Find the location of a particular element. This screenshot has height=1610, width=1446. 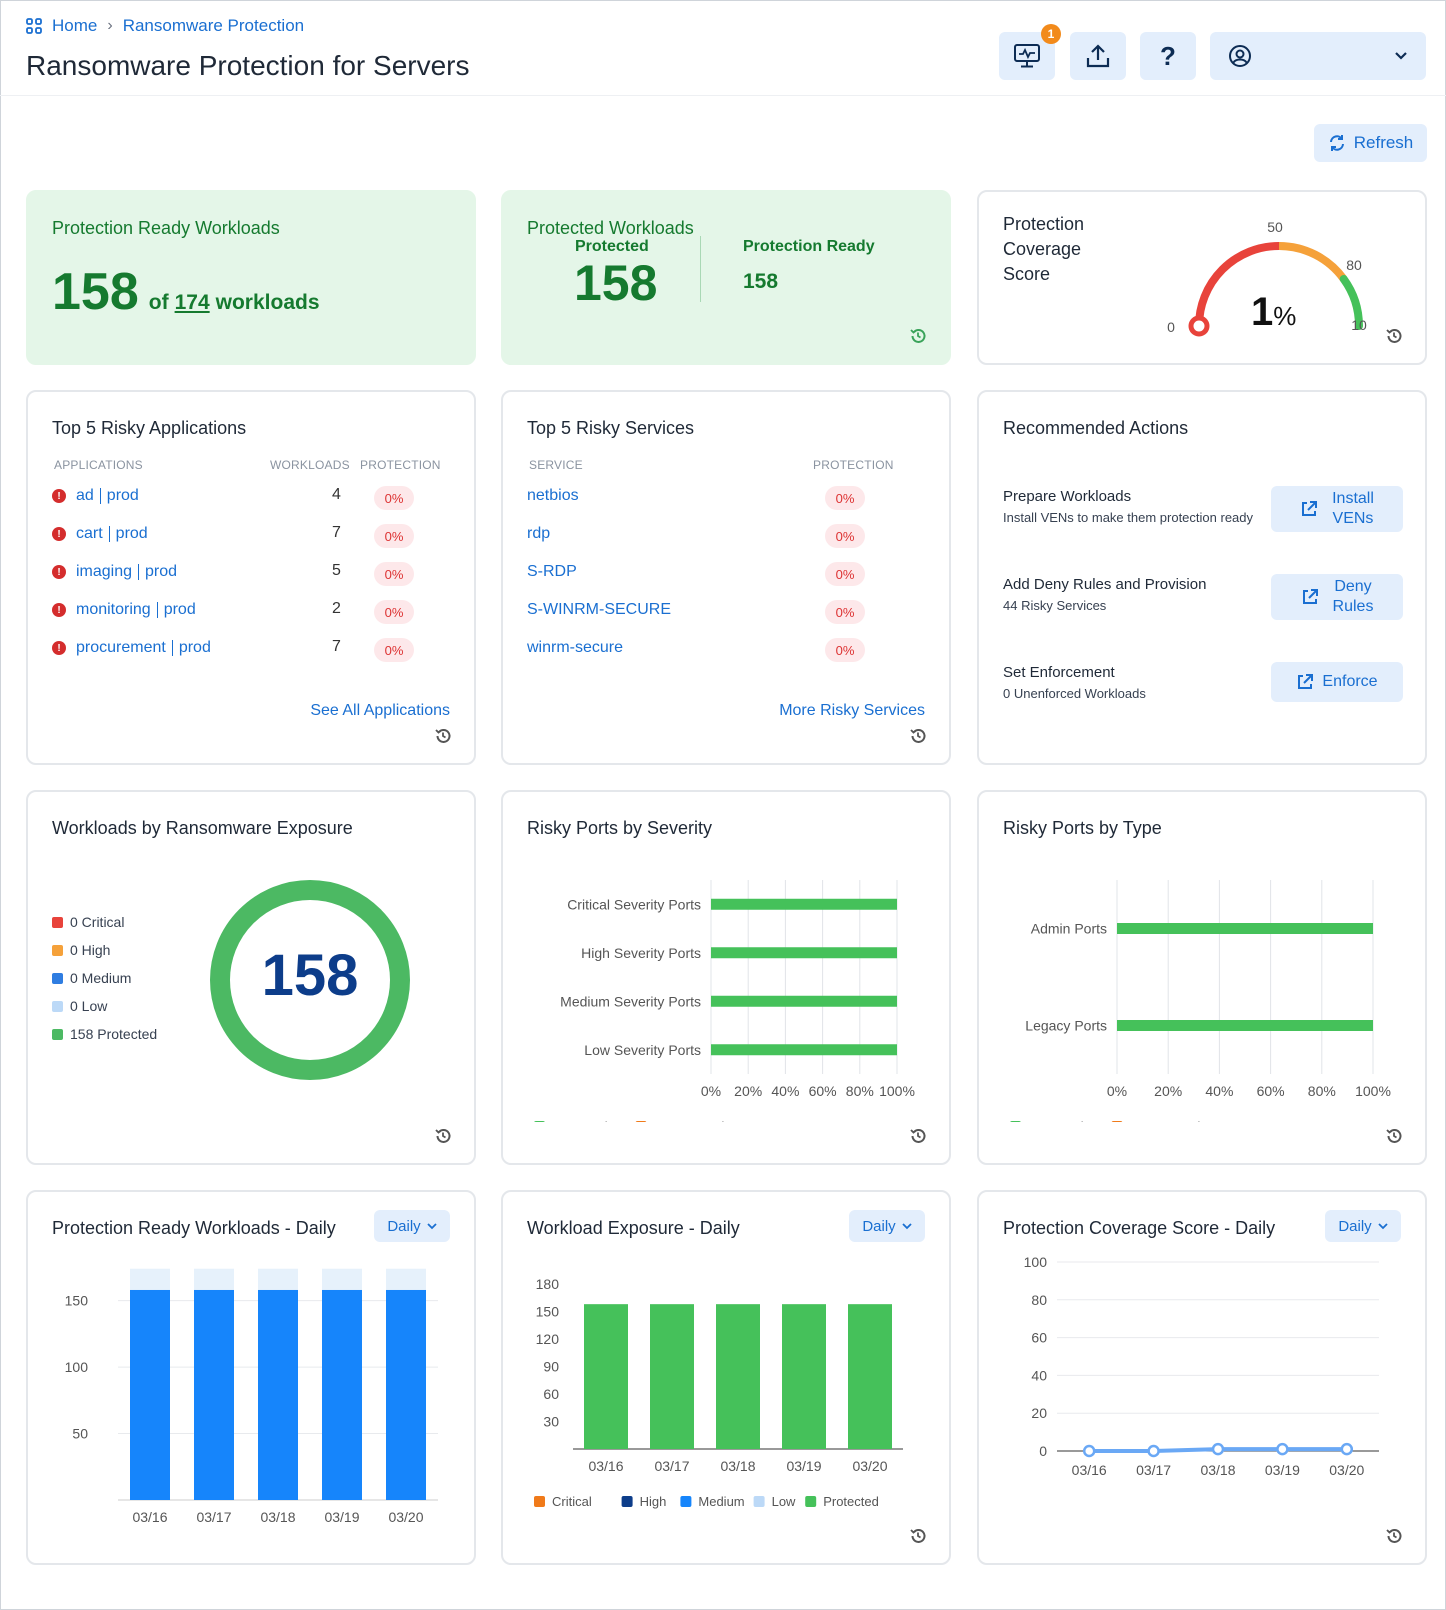

ready-value: 158 is located at coordinates (761, 281).